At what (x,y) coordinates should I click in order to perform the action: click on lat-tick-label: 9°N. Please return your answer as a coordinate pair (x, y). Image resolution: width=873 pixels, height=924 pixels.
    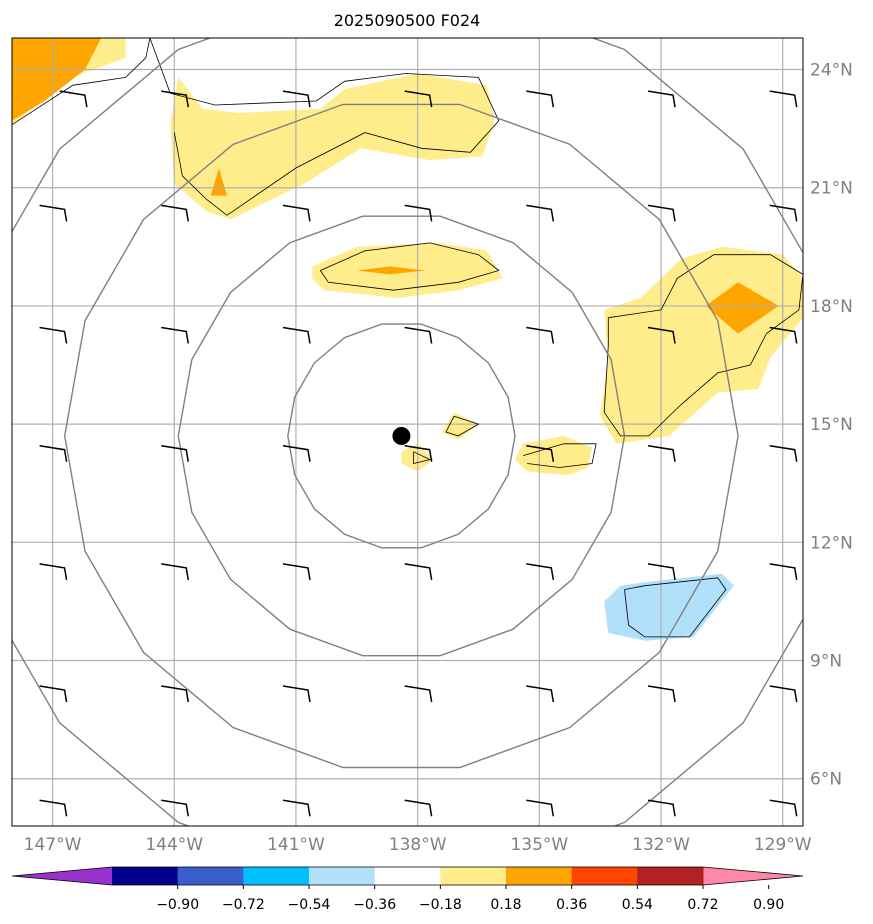
    Looking at the image, I should click on (826, 662).